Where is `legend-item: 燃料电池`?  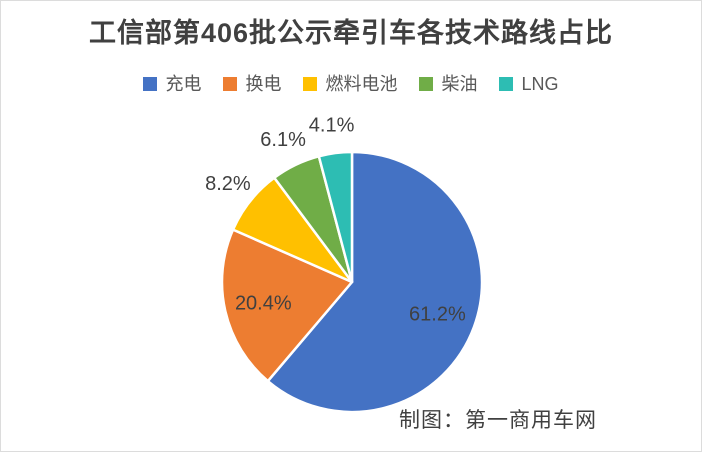 legend-item: 燃料电池 is located at coordinates (350, 84).